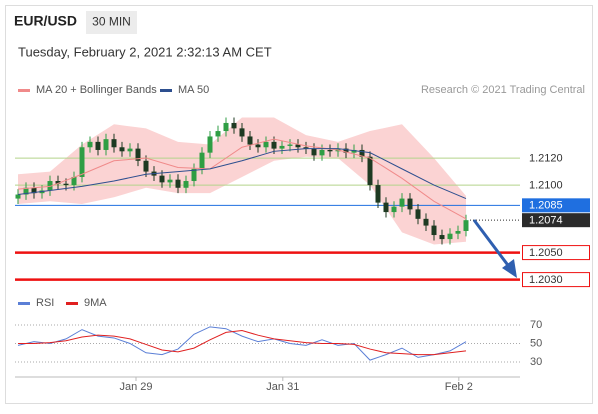 The width and height of the screenshot is (598, 414). I want to click on level-label: 1.2074, so click(546, 221).